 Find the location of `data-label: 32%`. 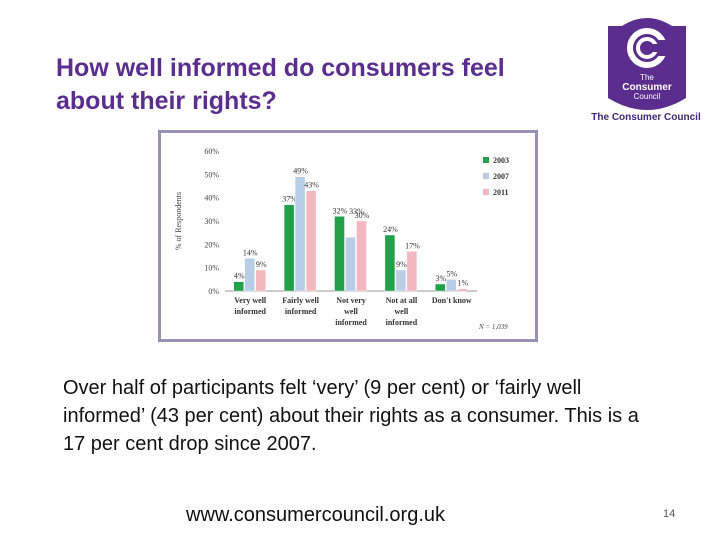

data-label: 32% is located at coordinates (340, 210).